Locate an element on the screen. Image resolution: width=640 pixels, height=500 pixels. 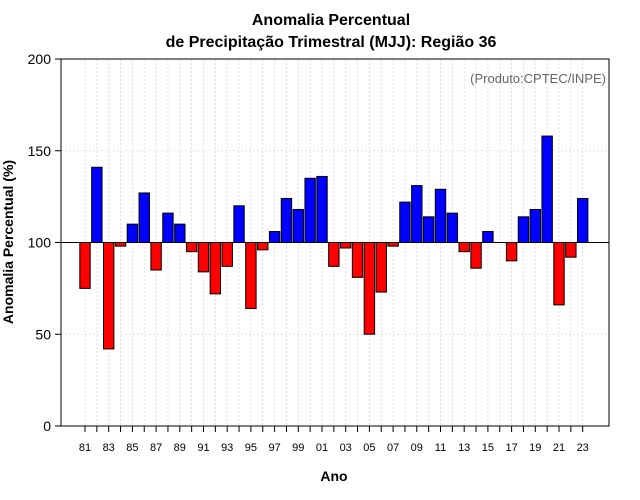
x-tick-label-03: 03 is located at coordinates (346, 448).